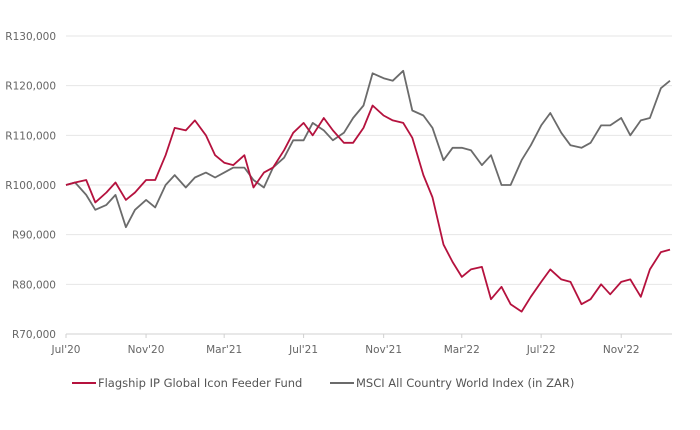 This screenshot has width=700, height=430. Describe the element at coordinates (462, 350) in the screenshot. I see `x-tick-label: Mar'22` at that location.